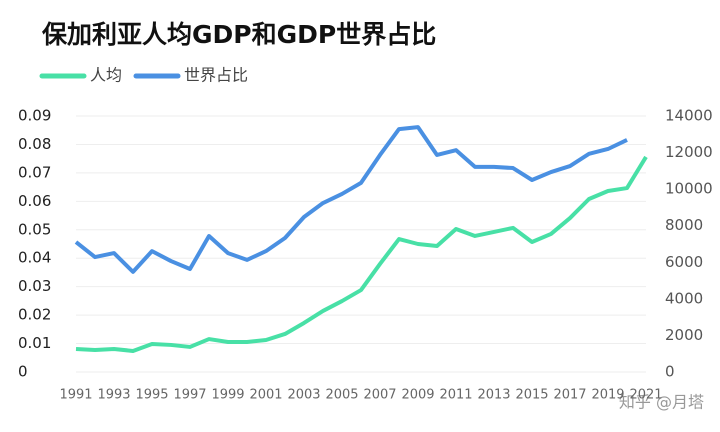 This screenshot has width=720, height=432. What do you see at coordinates (34, 201) in the screenshot?
I see `y-tick-label: 0.06` at bounding box center [34, 201].